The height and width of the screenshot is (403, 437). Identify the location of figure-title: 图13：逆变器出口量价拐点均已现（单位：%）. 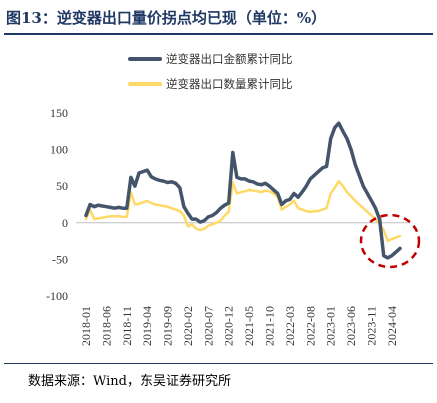
(166, 18).